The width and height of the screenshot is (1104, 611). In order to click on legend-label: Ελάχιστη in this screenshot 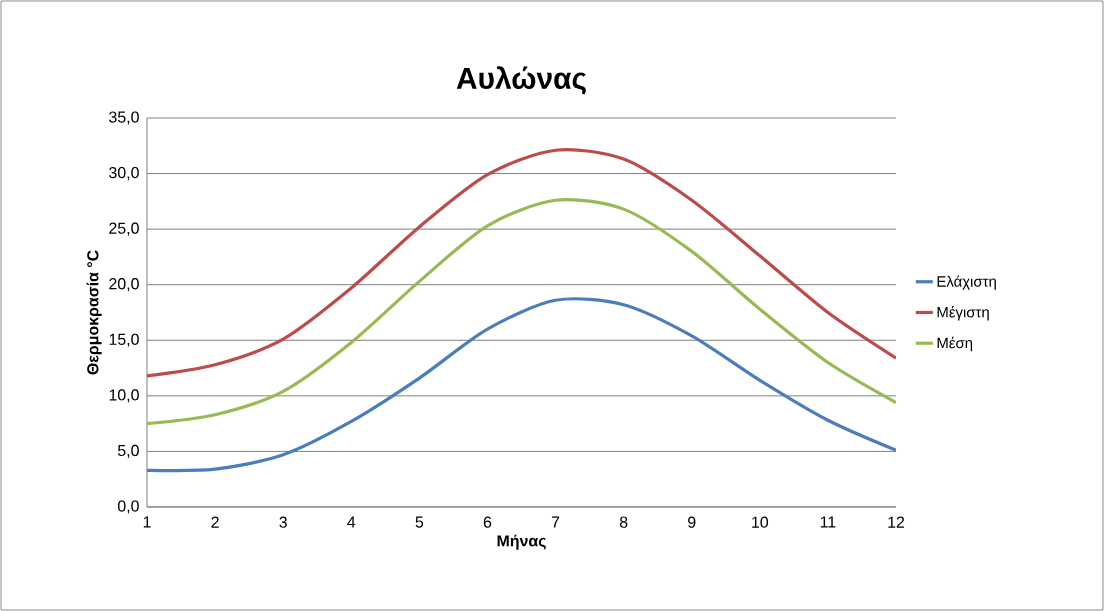, I will do `click(966, 282)`.